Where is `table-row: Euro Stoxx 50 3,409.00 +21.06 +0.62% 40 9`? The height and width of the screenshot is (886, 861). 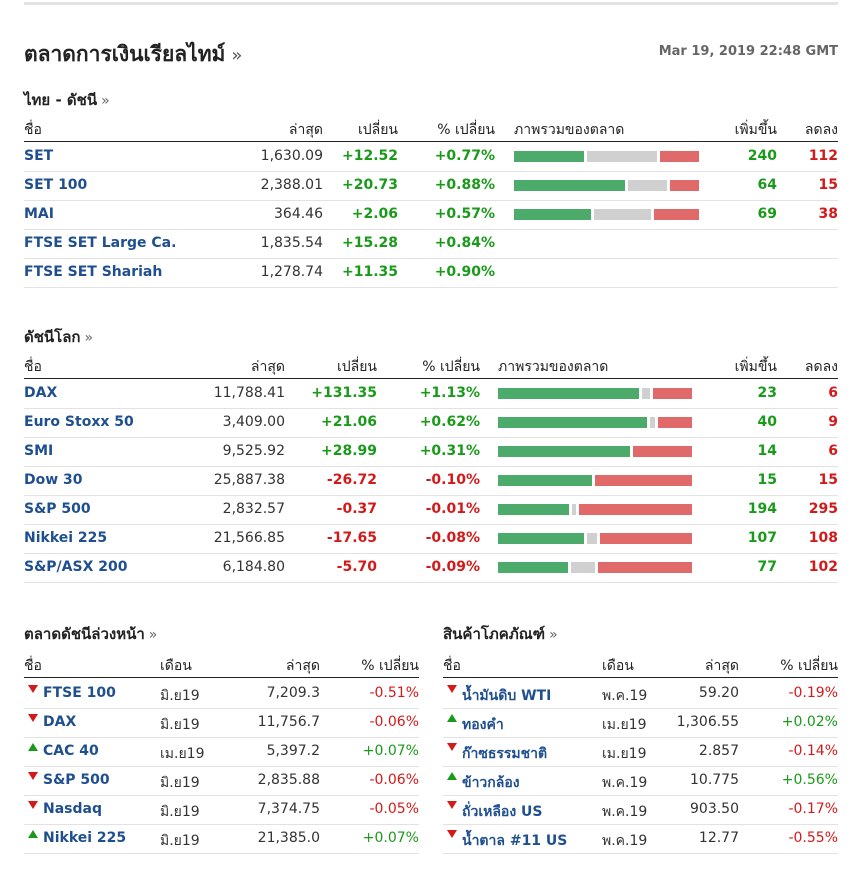 table-row: Euro Stoxx 50 3,409.00 +21.06 +0.62% 40 9 is located at coordinates (431, 423).